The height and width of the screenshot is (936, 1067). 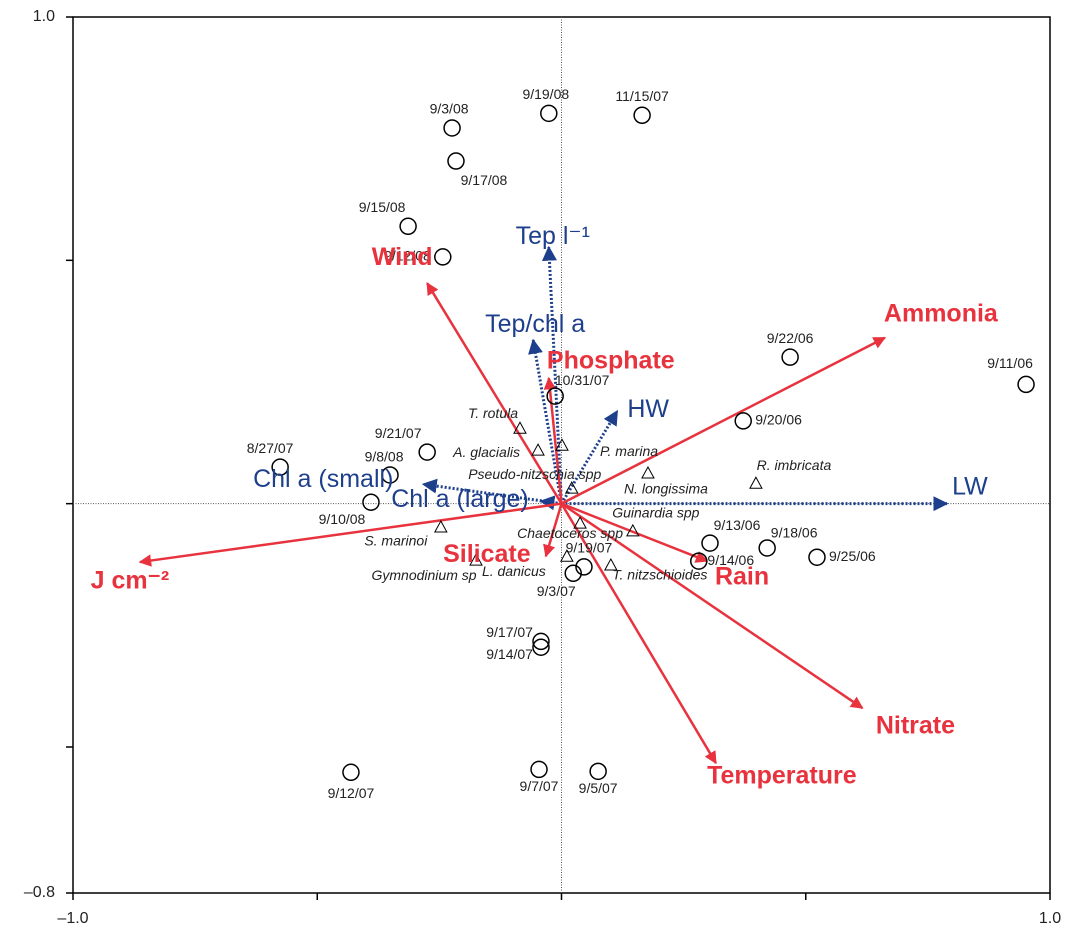 I want to click on environmental-label: Nitrate, so click(x=915, y=726).